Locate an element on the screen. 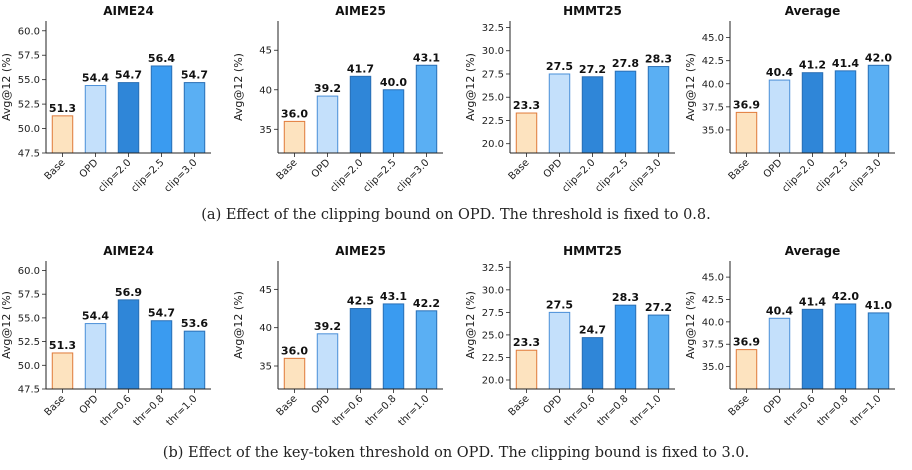  bar-value-label: 40.0 is located at coordinates (393, 82).